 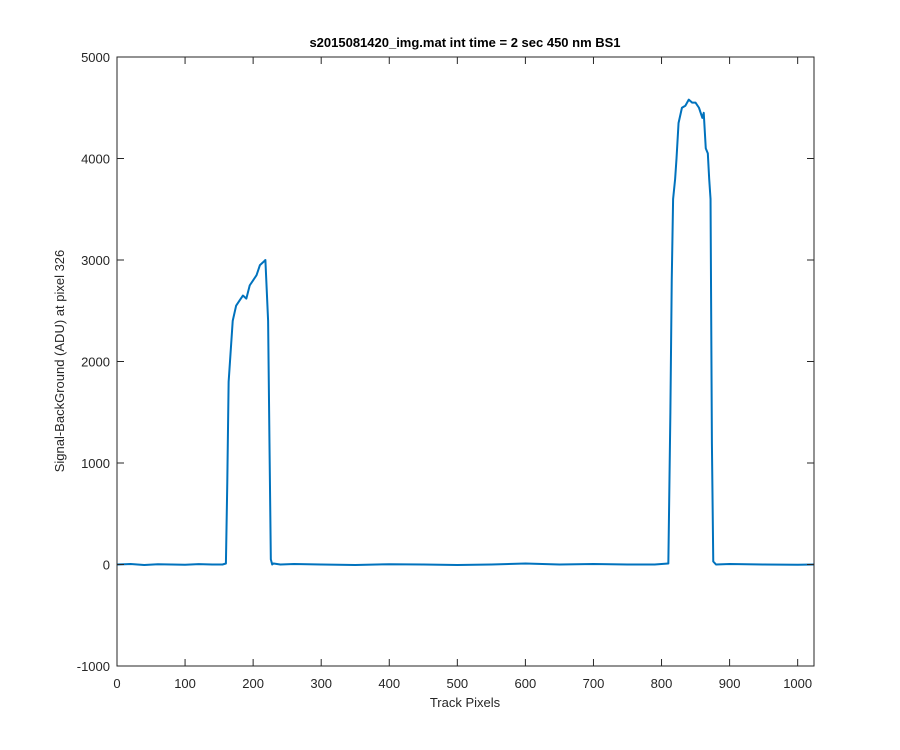 I want to click on y-axis-label: Signal-BackGround (ADU) at pixel 326, so click(x=59, y=361).